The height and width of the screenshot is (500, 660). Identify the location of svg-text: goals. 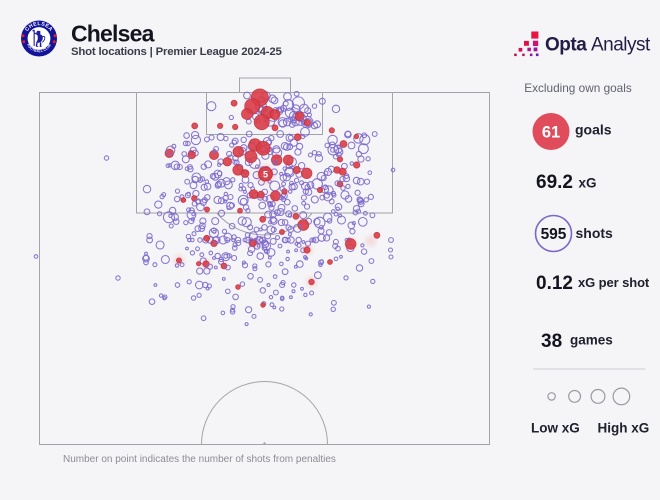
(593, 130).